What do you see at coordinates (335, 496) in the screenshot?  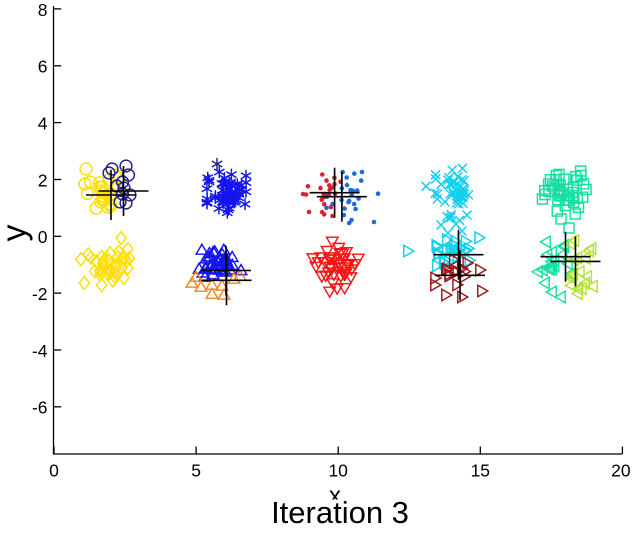 I see `svg-text: x` at bounding box center [335, 496].